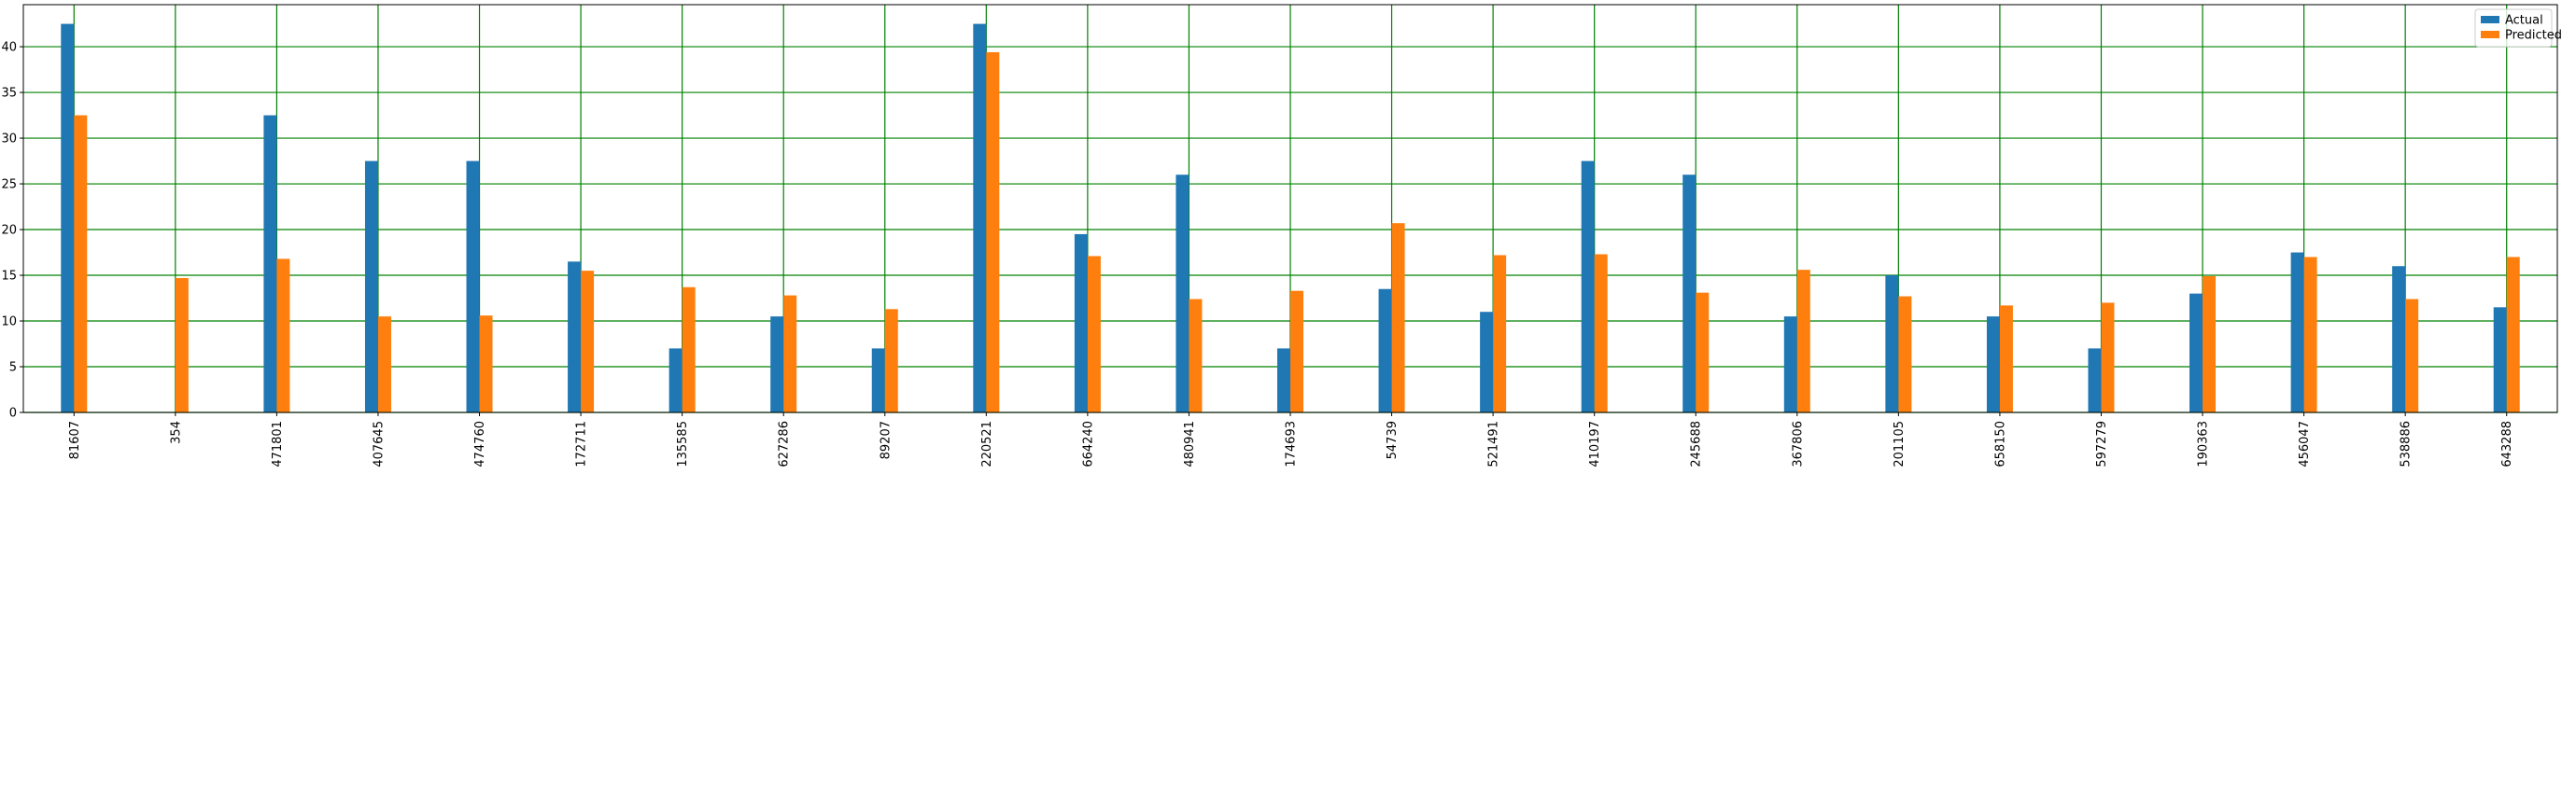  Describe the element at coordinates (2204, 444) in the screenshot. I see `x-tick-label: 190363` at that location.